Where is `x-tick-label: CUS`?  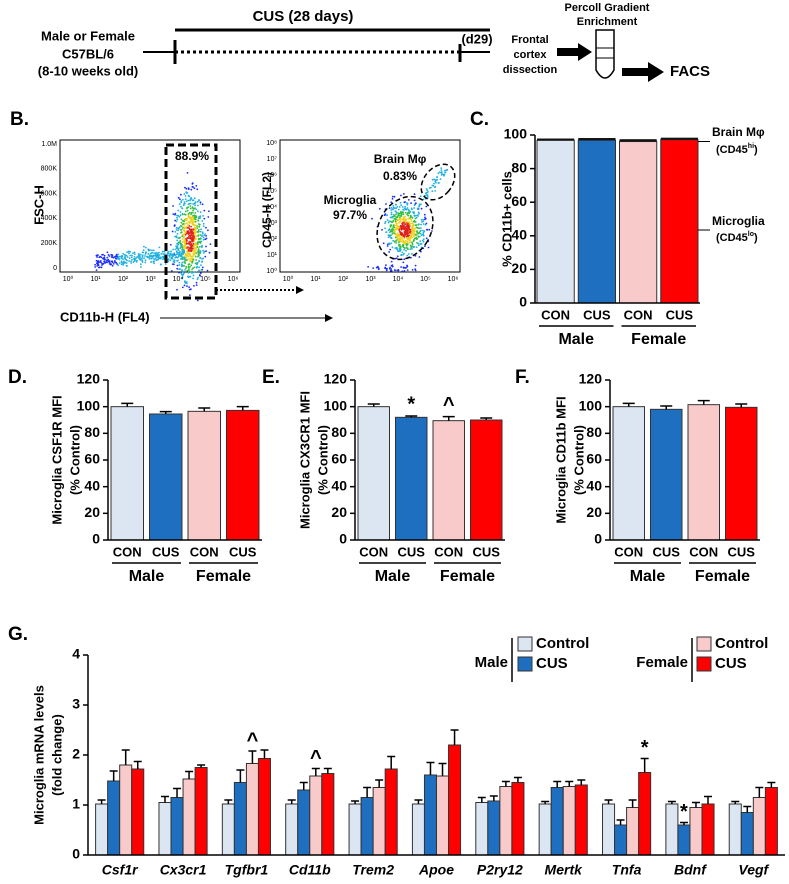
x-tick-label: CUS is located at coordinates (166, 551).